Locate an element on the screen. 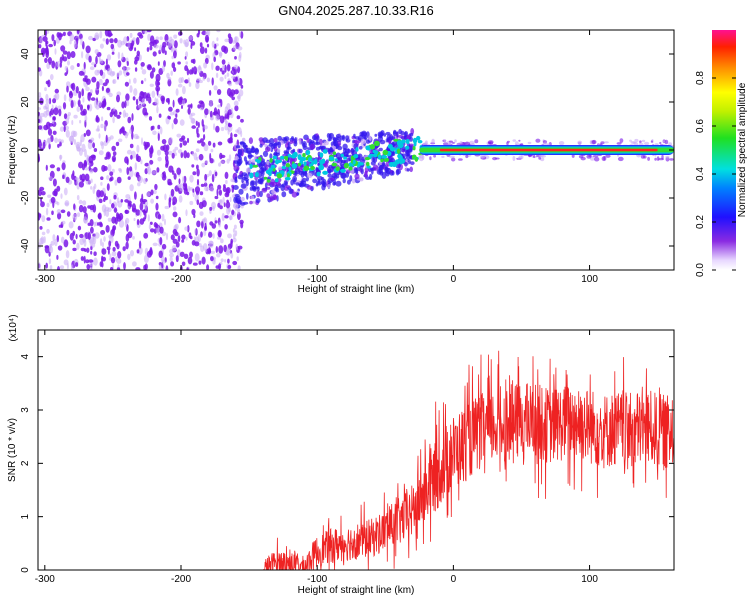 Image resolution: width=750 pixels, height=605 pixels. y-tick-label: 2 is located at coordinates (25, 463).